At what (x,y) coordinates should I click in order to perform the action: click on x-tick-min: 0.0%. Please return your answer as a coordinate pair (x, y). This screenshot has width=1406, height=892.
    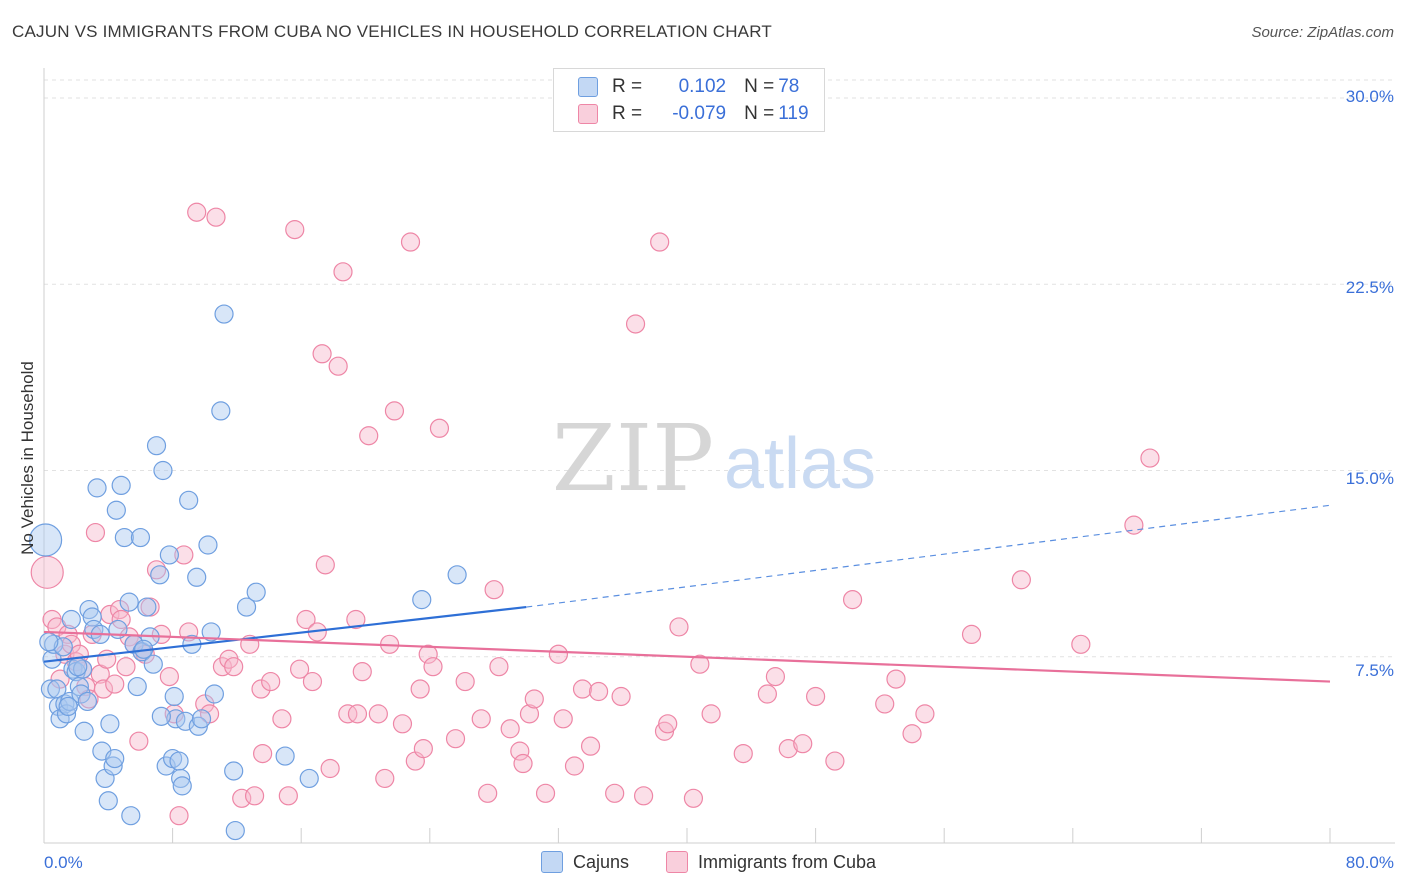
    Looking at the image, I should click on (63, 862).